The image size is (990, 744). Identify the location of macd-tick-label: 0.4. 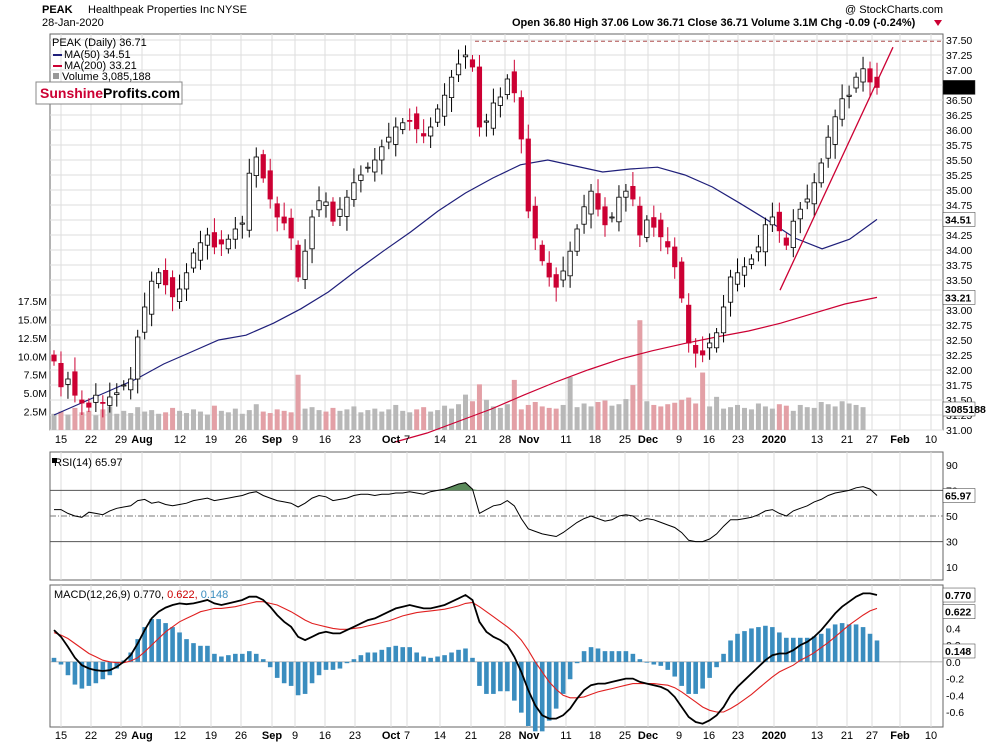
(953, 629).